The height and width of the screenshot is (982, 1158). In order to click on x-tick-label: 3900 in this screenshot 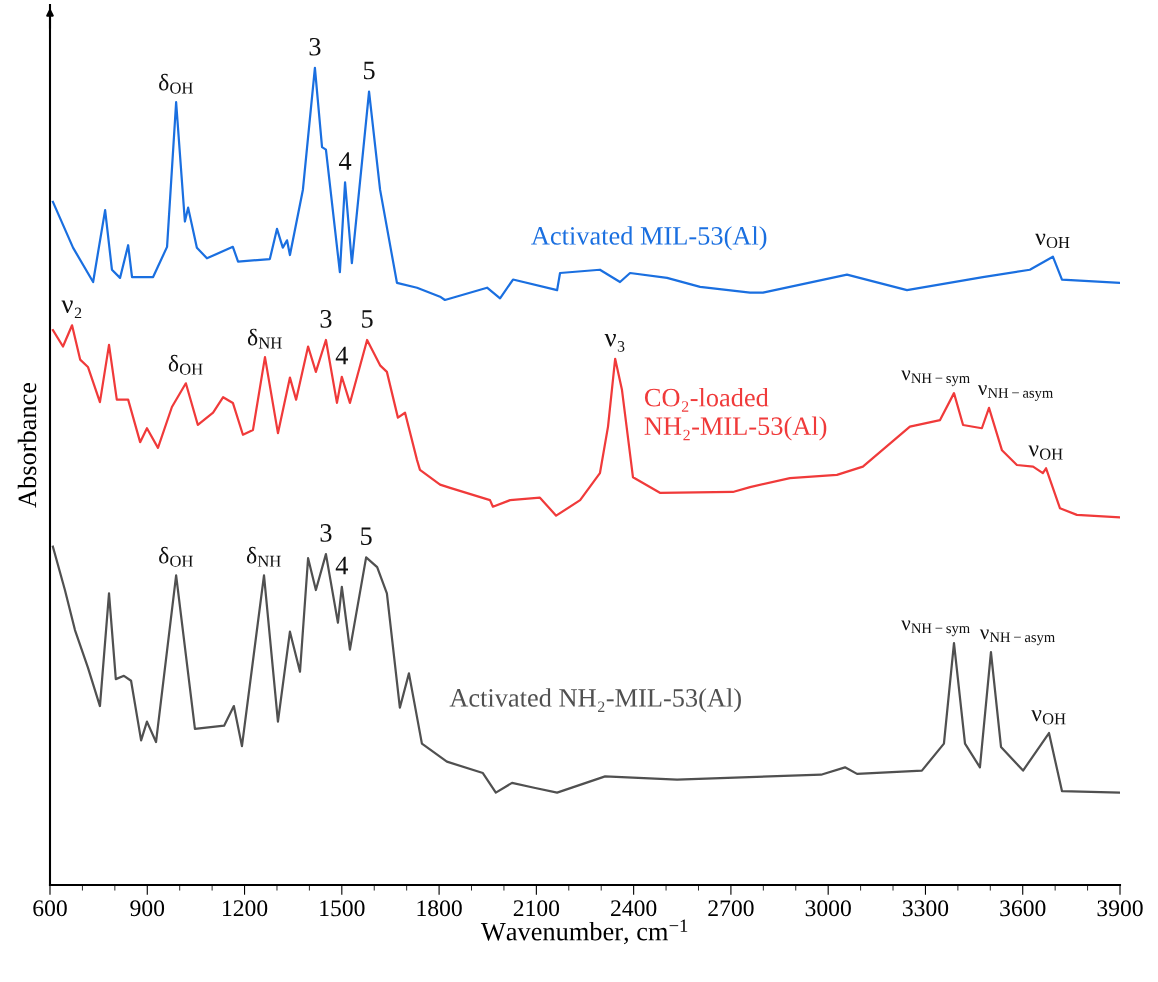, I will do `click(1120, 908)`.